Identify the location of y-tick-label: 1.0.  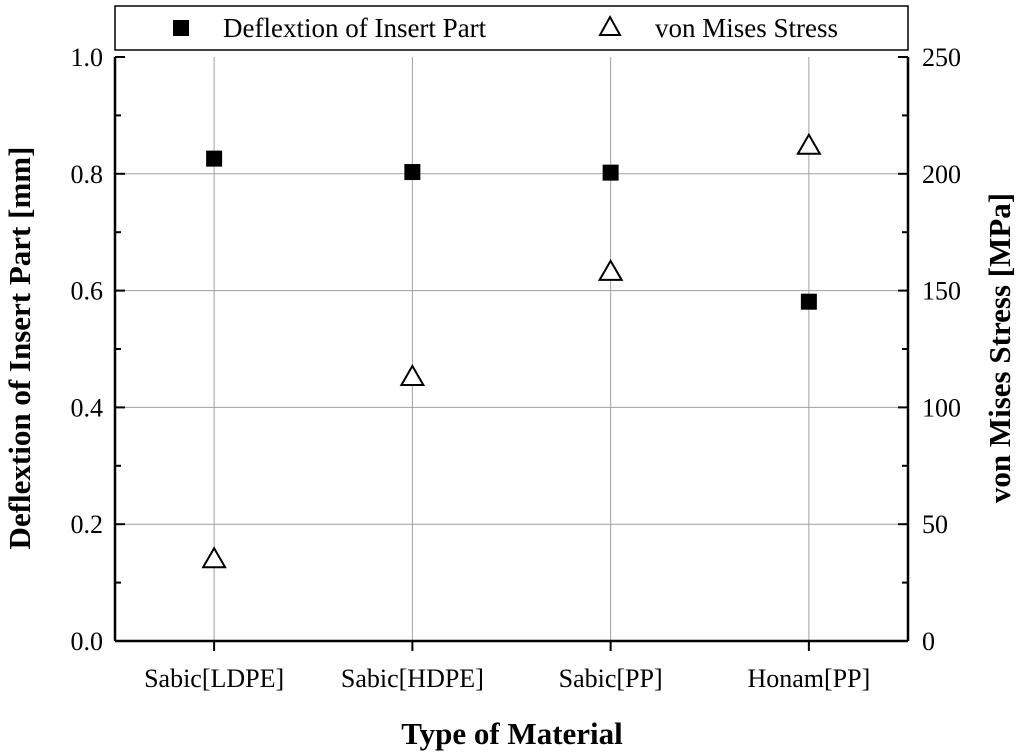
(87, 57).